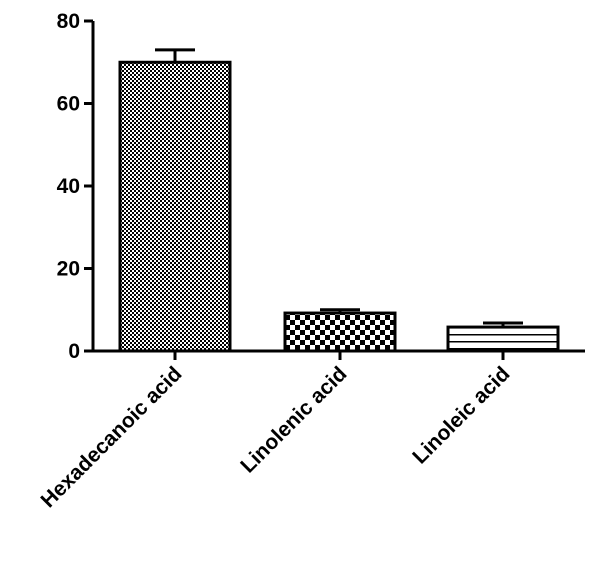 This screenshot has height=561, width=600. Describe the element at coordinates (112, 437) in the screenshot. I see `x-tick-label: Hexadecanoic acid` at that location.